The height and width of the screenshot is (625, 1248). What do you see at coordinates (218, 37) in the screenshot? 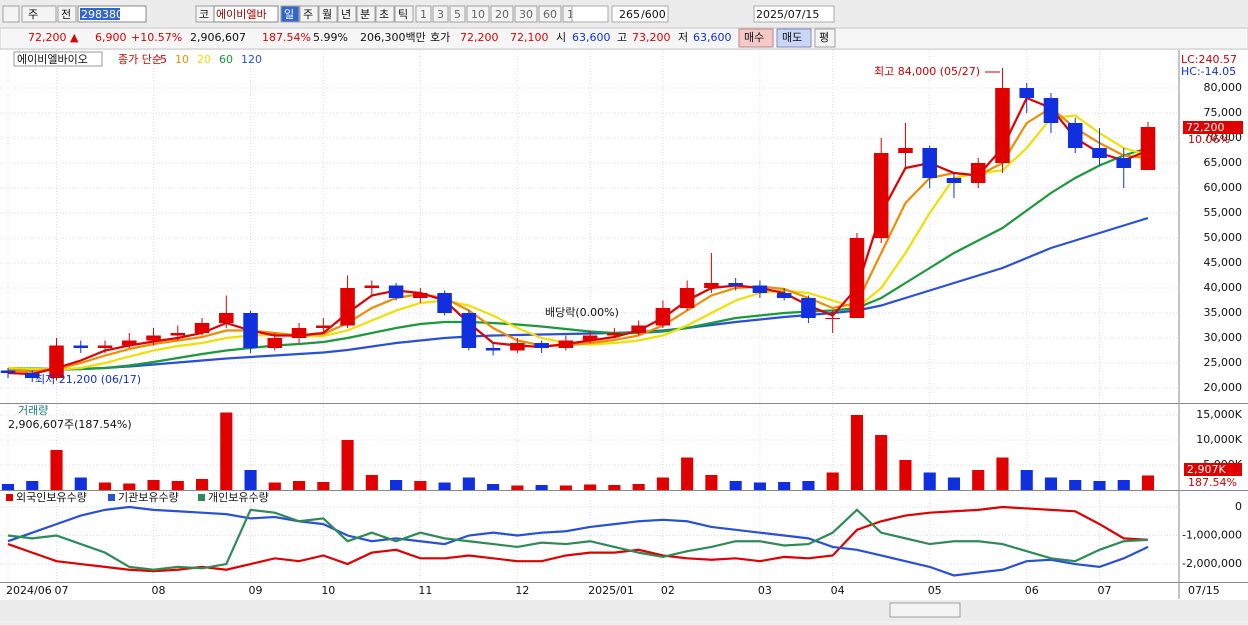
I see `volume: 2,906,607` at bounding box center [218, 37].